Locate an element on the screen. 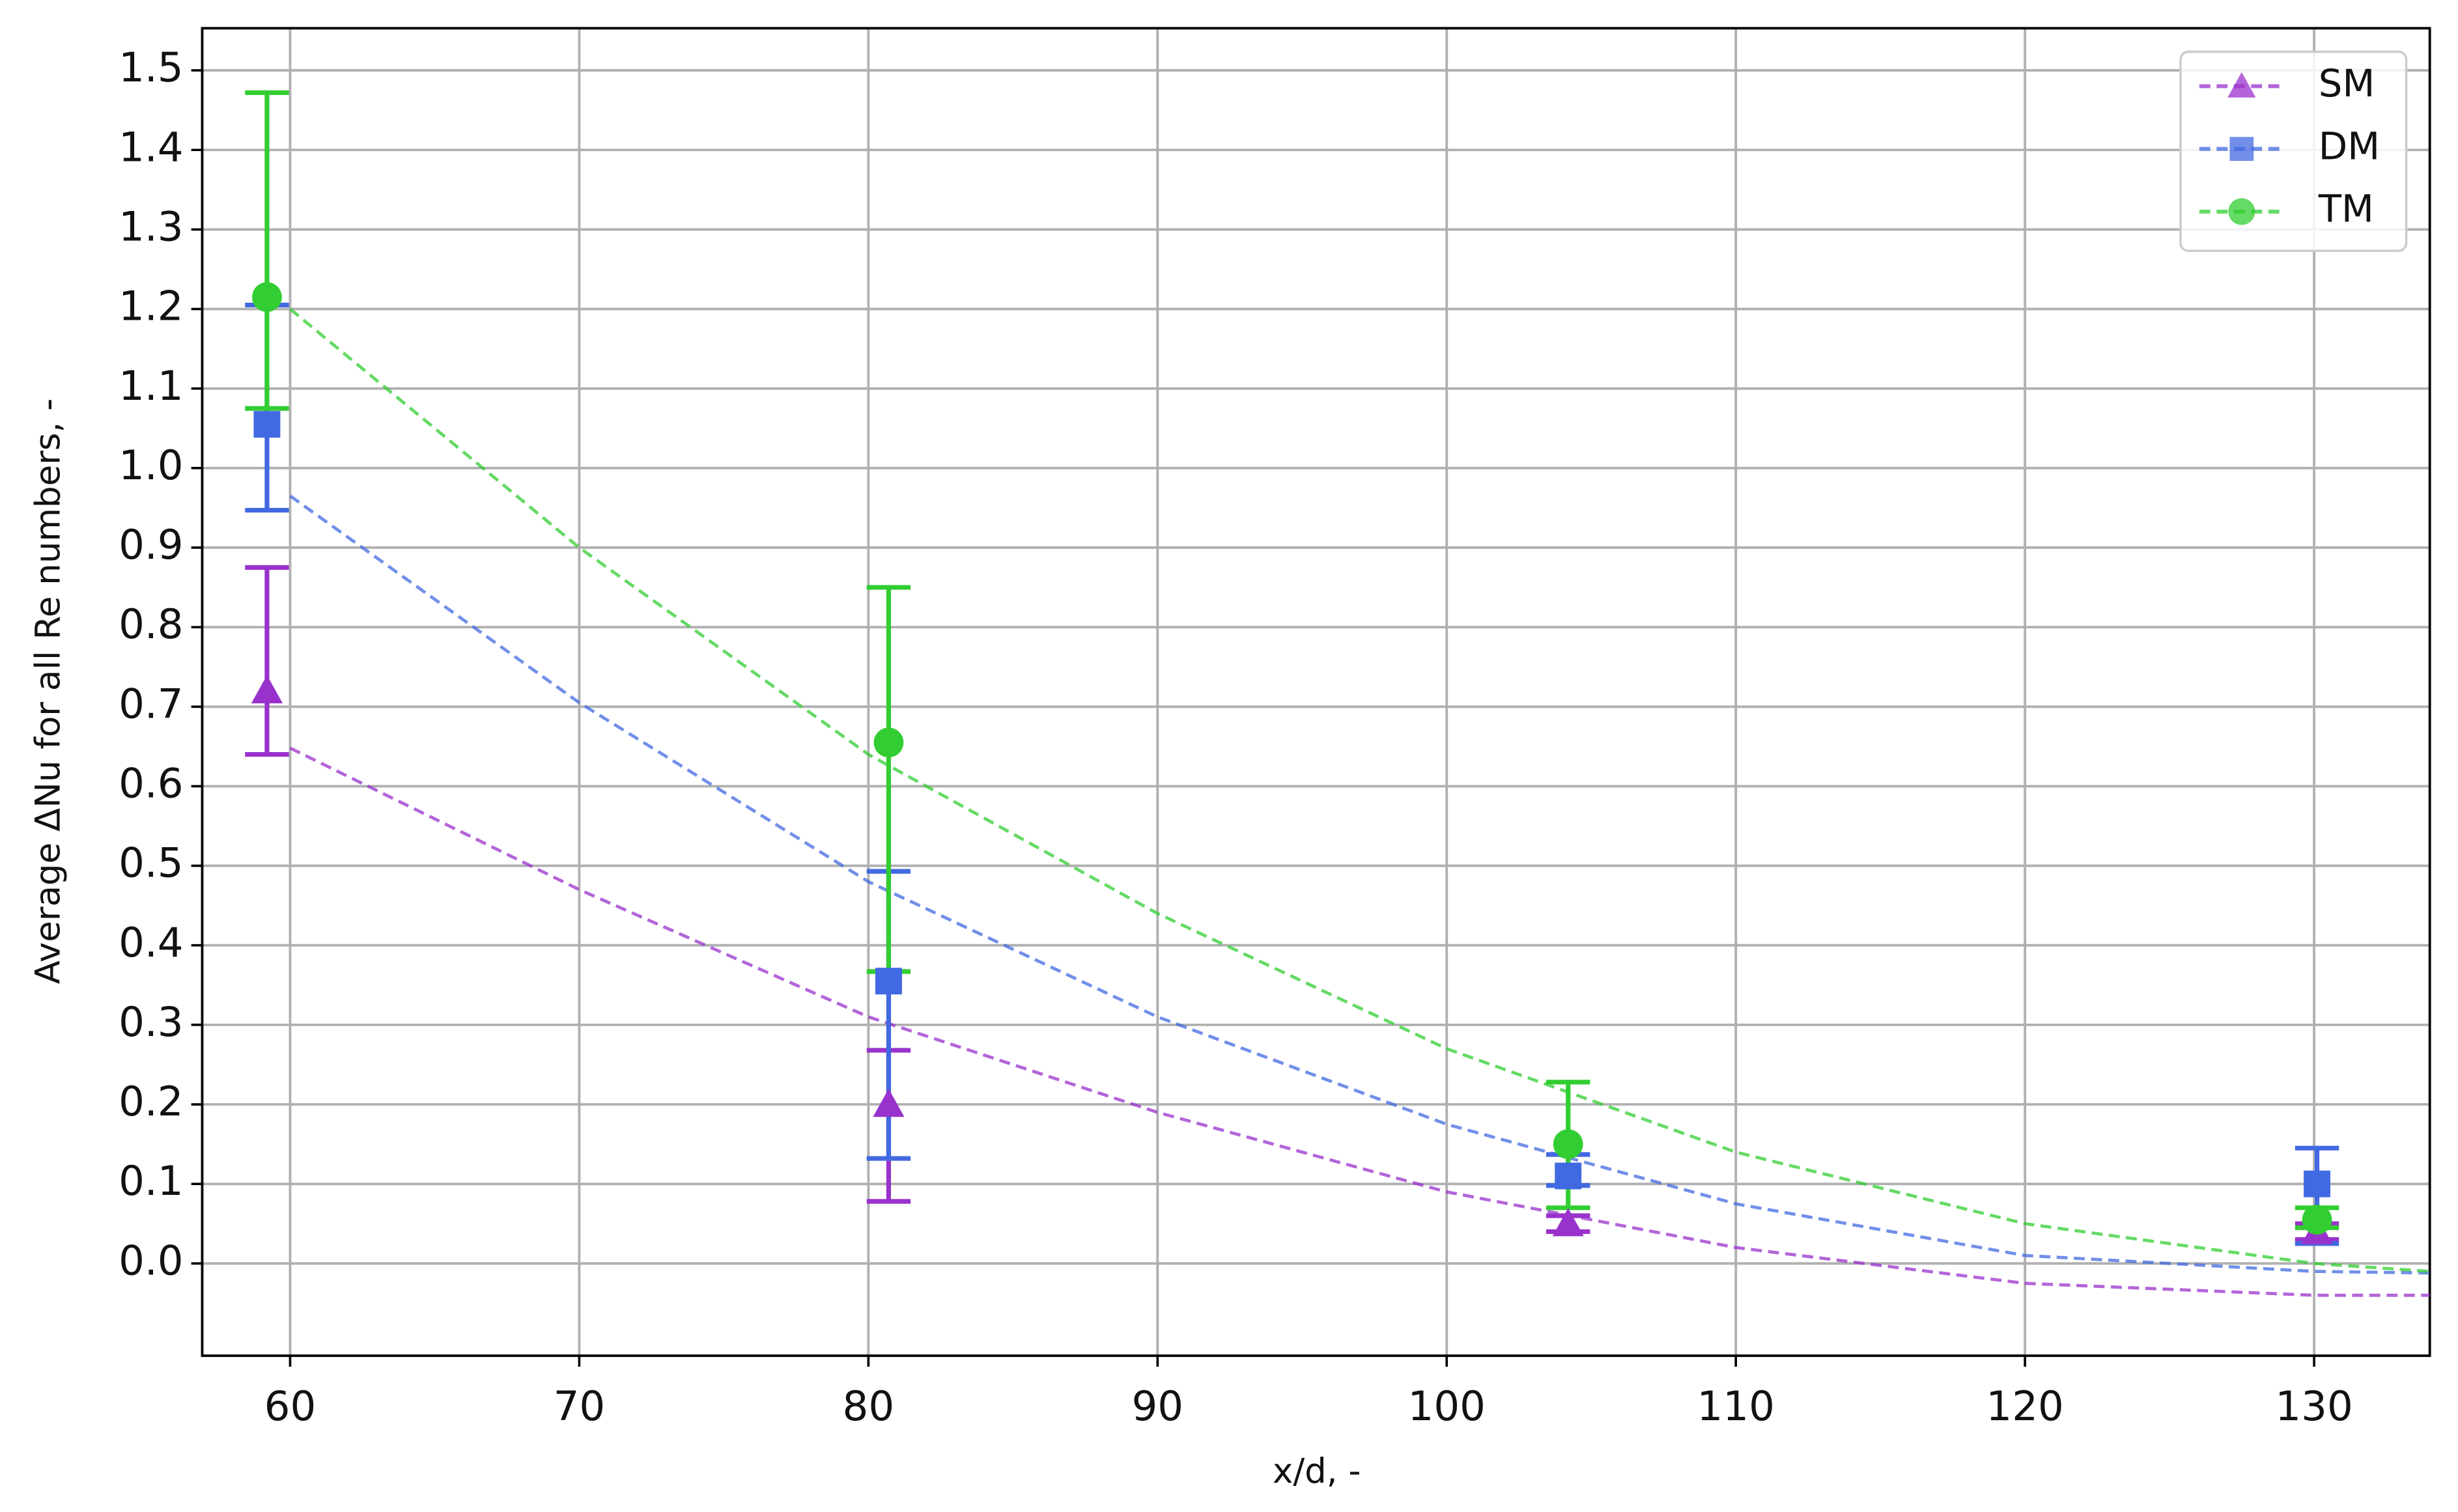 The height and width of the screenshot is (1512, 2458). y-tick-label: 1.2 is located at coordinates (151, 307).